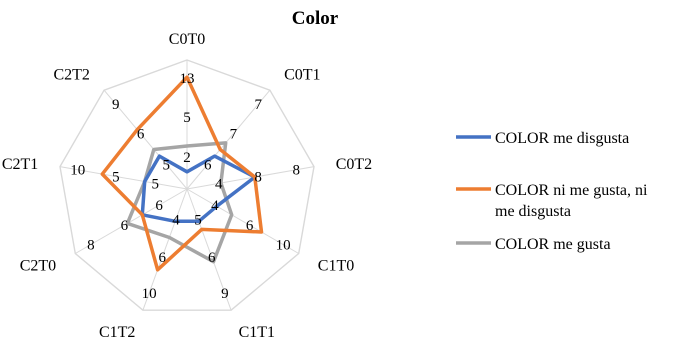 This screenshot has height=339, width=686. I want to click on category-label: C0T2, so click(354, 164).